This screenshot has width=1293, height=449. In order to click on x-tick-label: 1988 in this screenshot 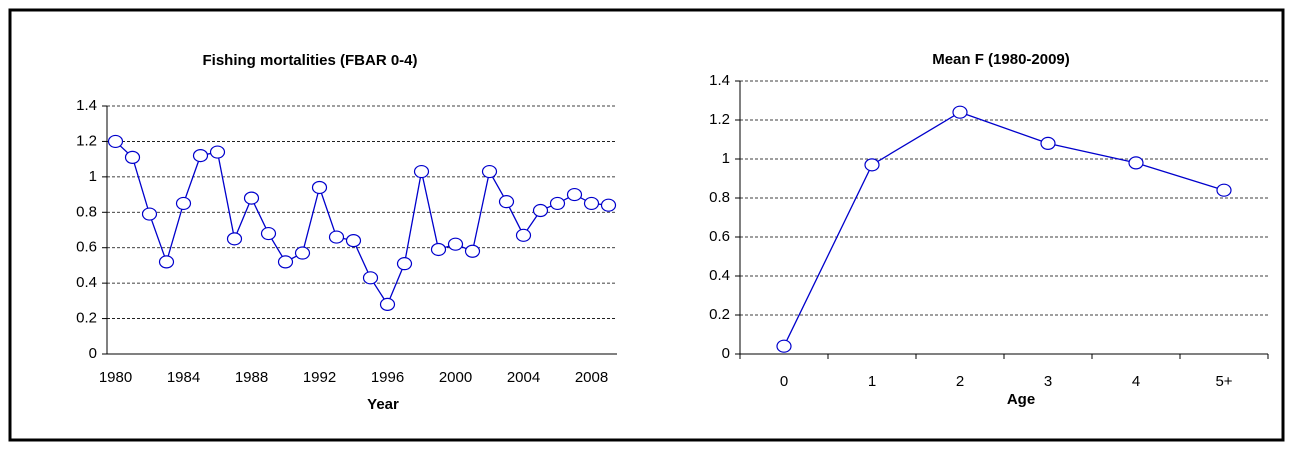, I will do `click(251, 377)`.